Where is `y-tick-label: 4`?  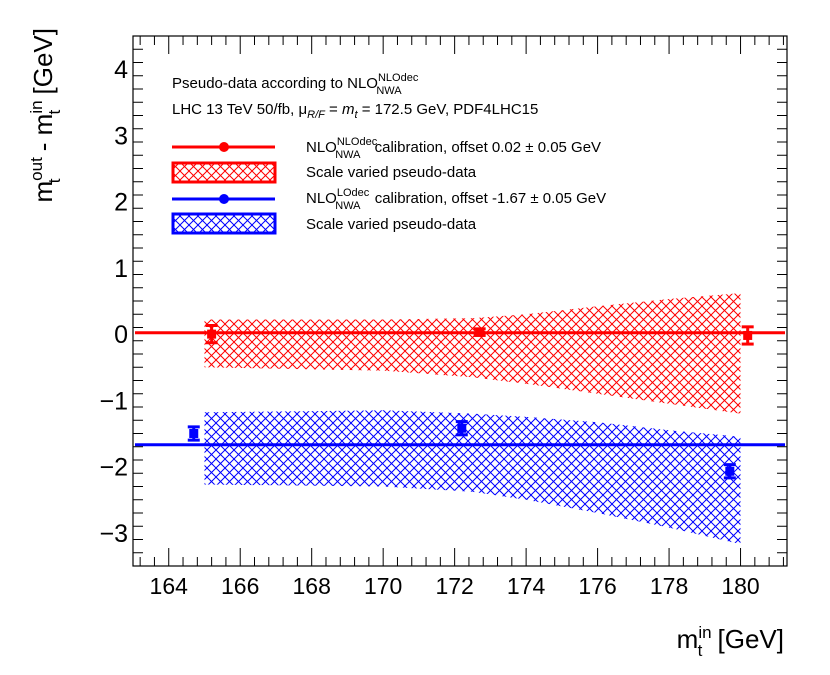 y-tick-label: 4 is located at coordinates (121, 70).